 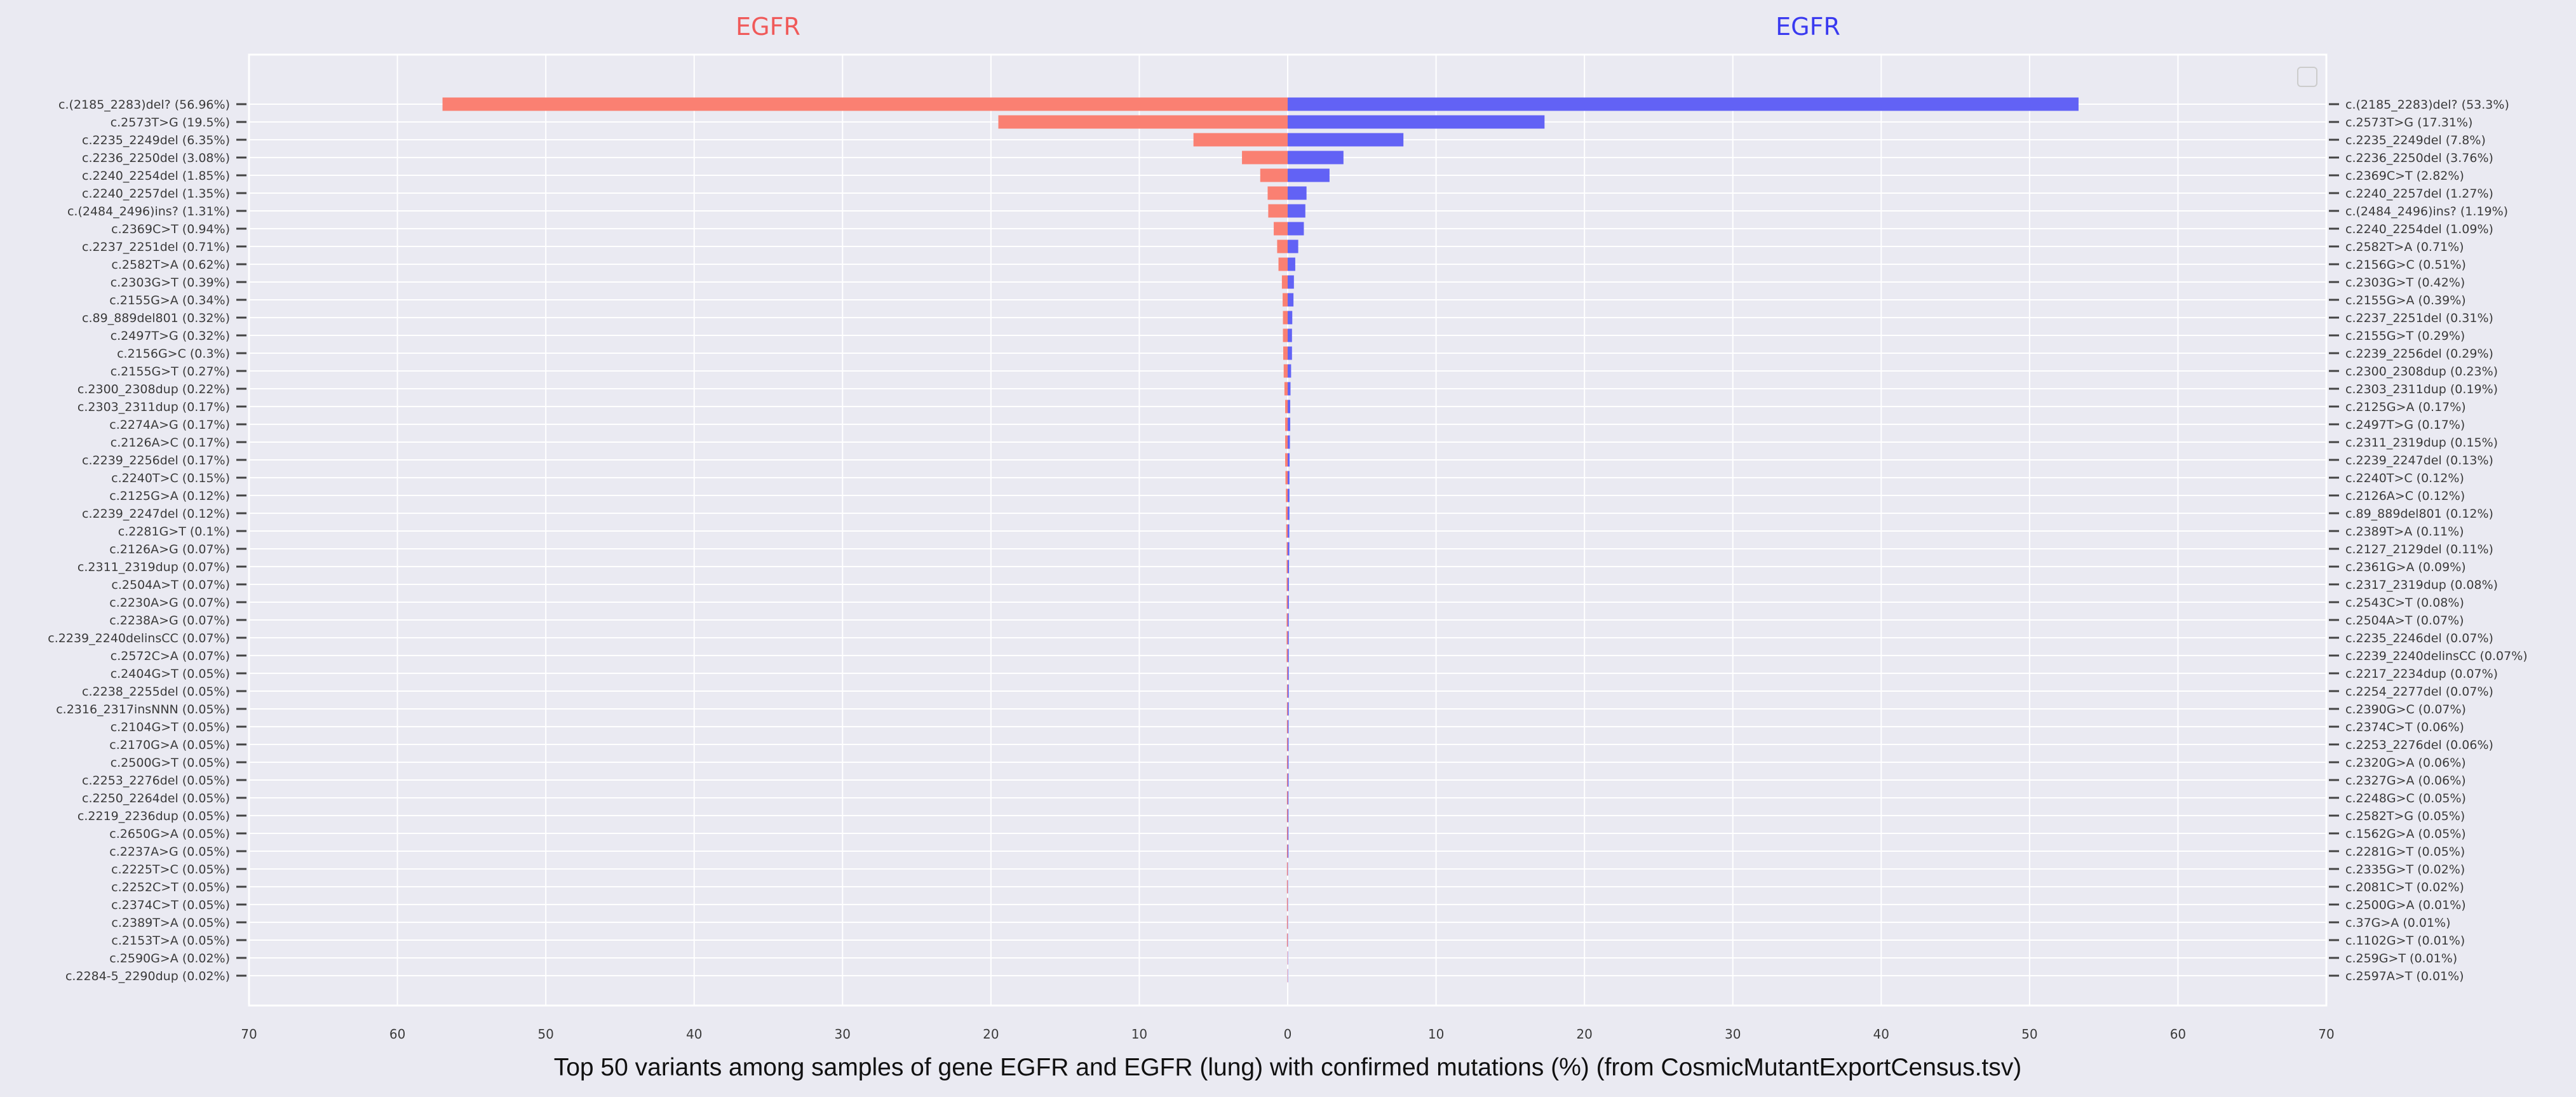 I want to click on left-category-label: c.2389T>A (0.05%), so click(x=170, y=923).